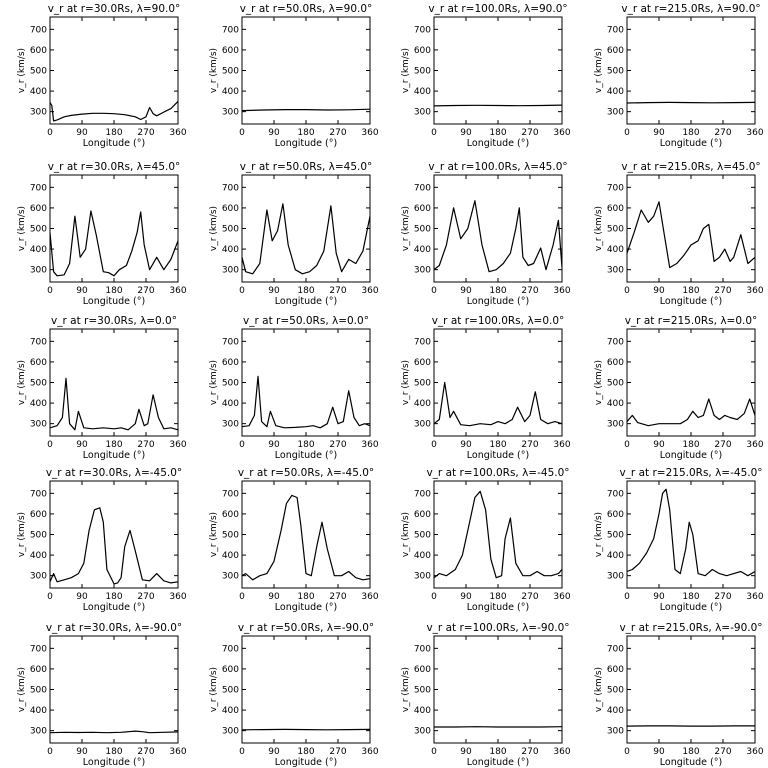  Describe the element at coordinates (306, 9) in the screenshot. I see `panel-title: v_r at r=50.0Rs, λ=90.0°` at that location.